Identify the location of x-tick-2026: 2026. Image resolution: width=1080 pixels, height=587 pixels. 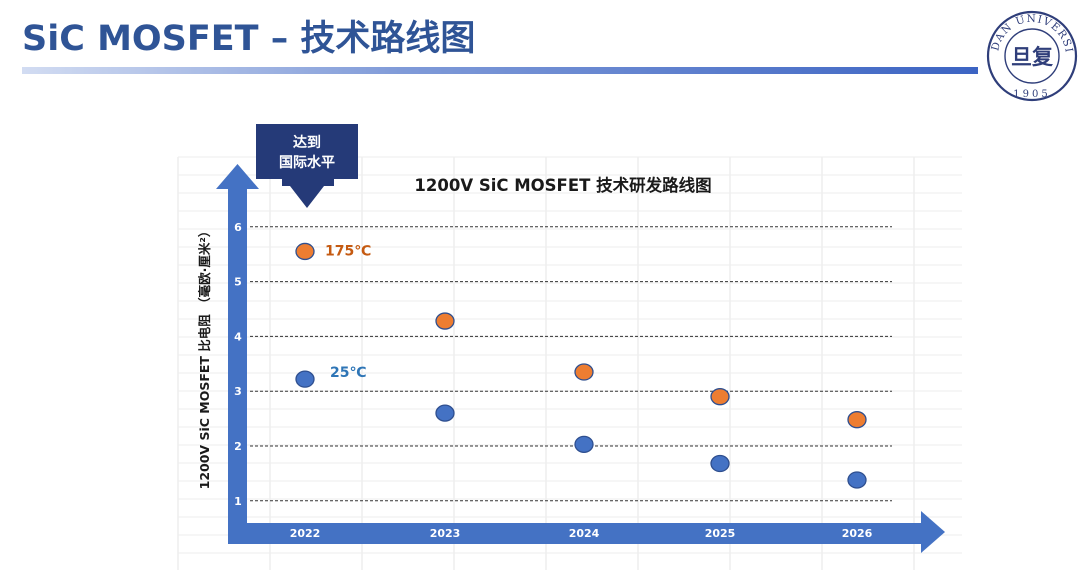
(857, 533).